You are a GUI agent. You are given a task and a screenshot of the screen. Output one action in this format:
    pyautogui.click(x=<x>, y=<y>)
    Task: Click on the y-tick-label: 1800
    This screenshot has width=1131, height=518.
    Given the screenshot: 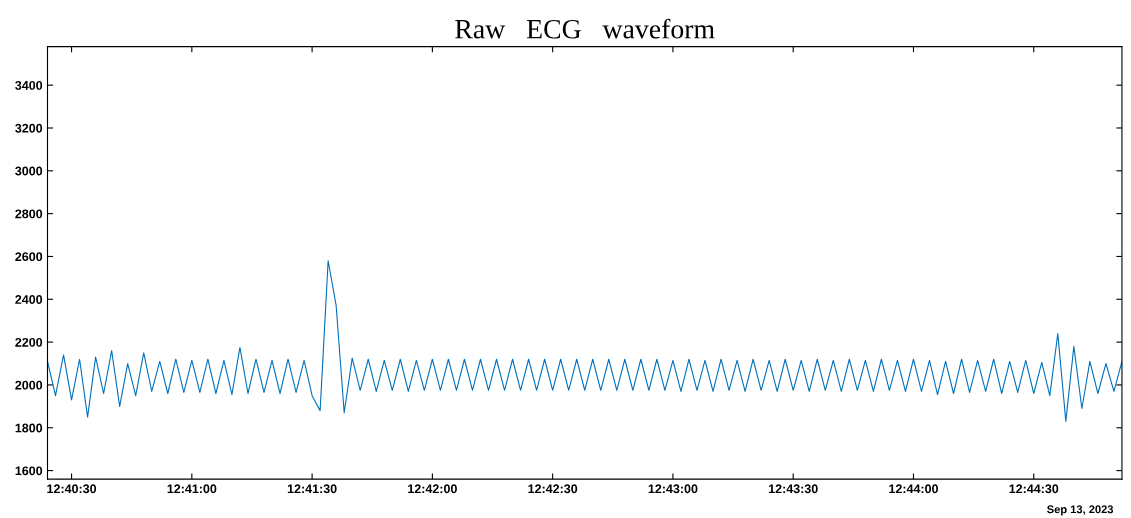 What is the action you would take?
    pyautogui.click(x=29, y=428)
    